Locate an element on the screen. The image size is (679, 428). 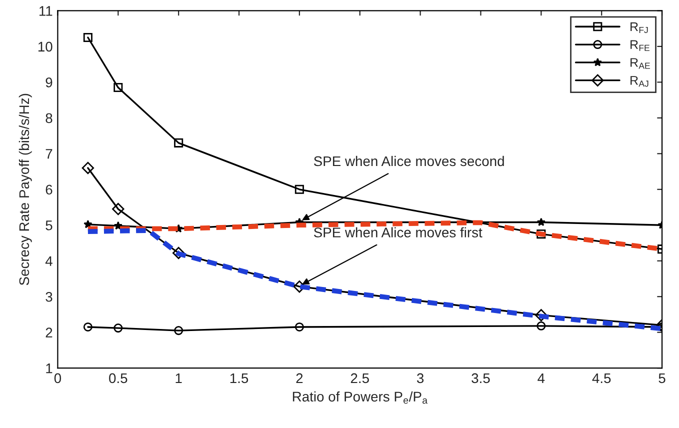
y-tick-label: 11 is located at coordinates (45, 11).